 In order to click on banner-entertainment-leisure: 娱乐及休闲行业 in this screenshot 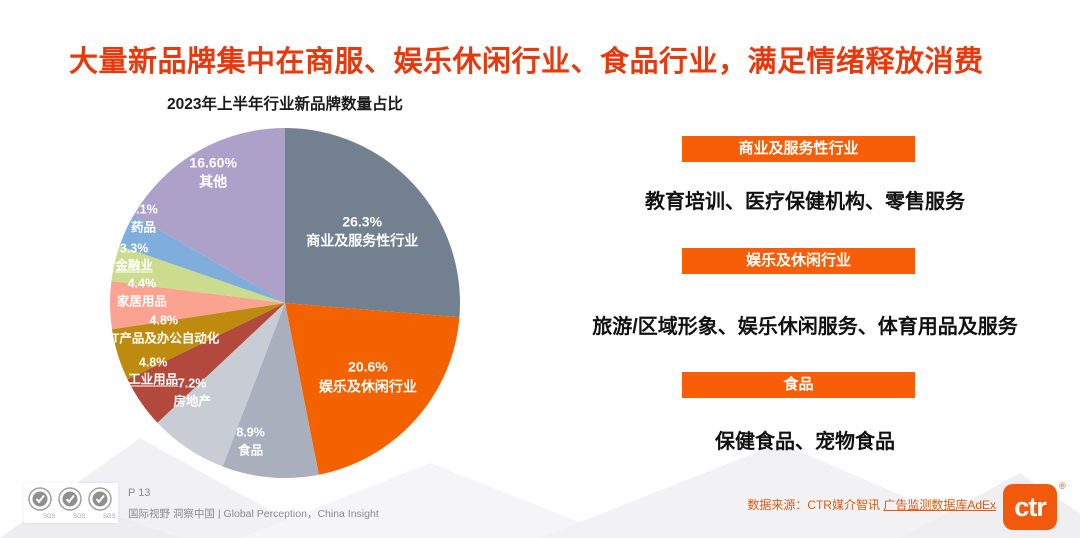, I will do `click(798, 261)`.